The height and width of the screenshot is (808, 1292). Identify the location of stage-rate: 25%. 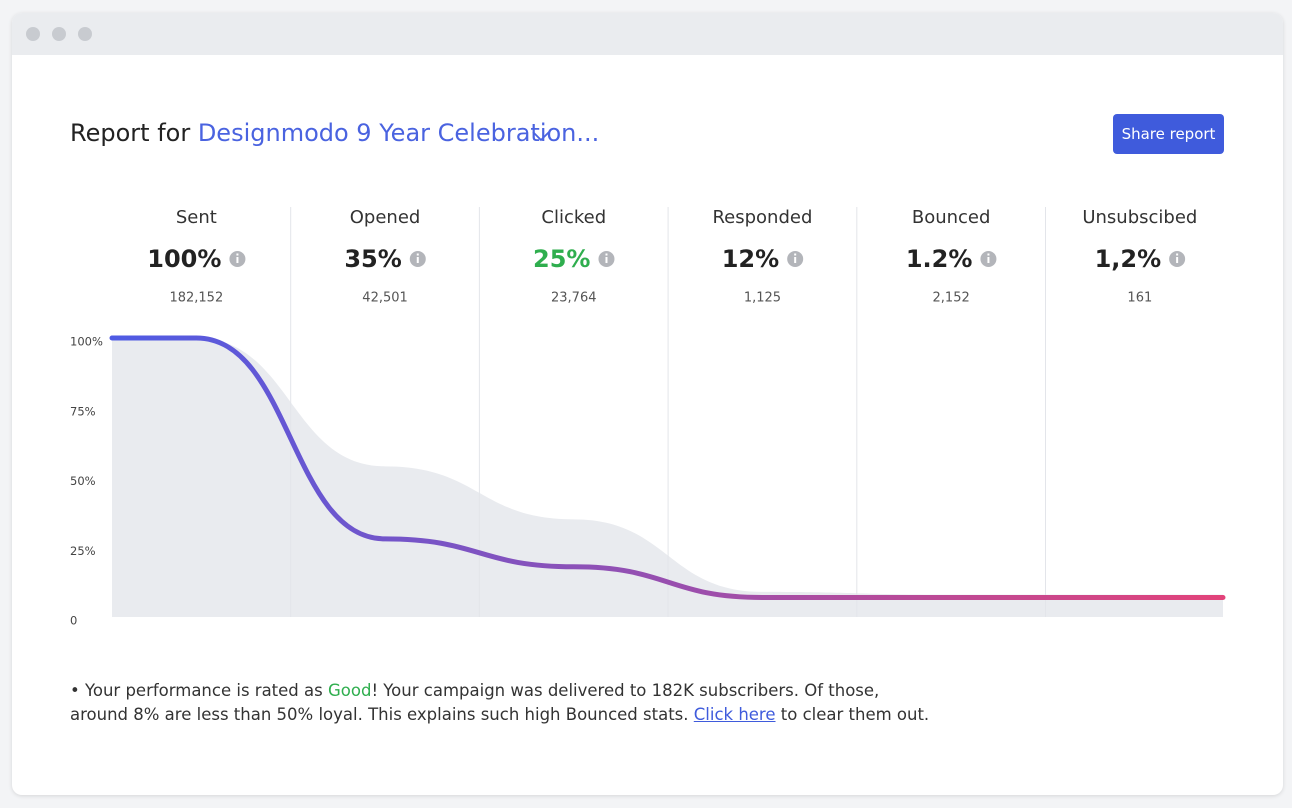
(561, 259).